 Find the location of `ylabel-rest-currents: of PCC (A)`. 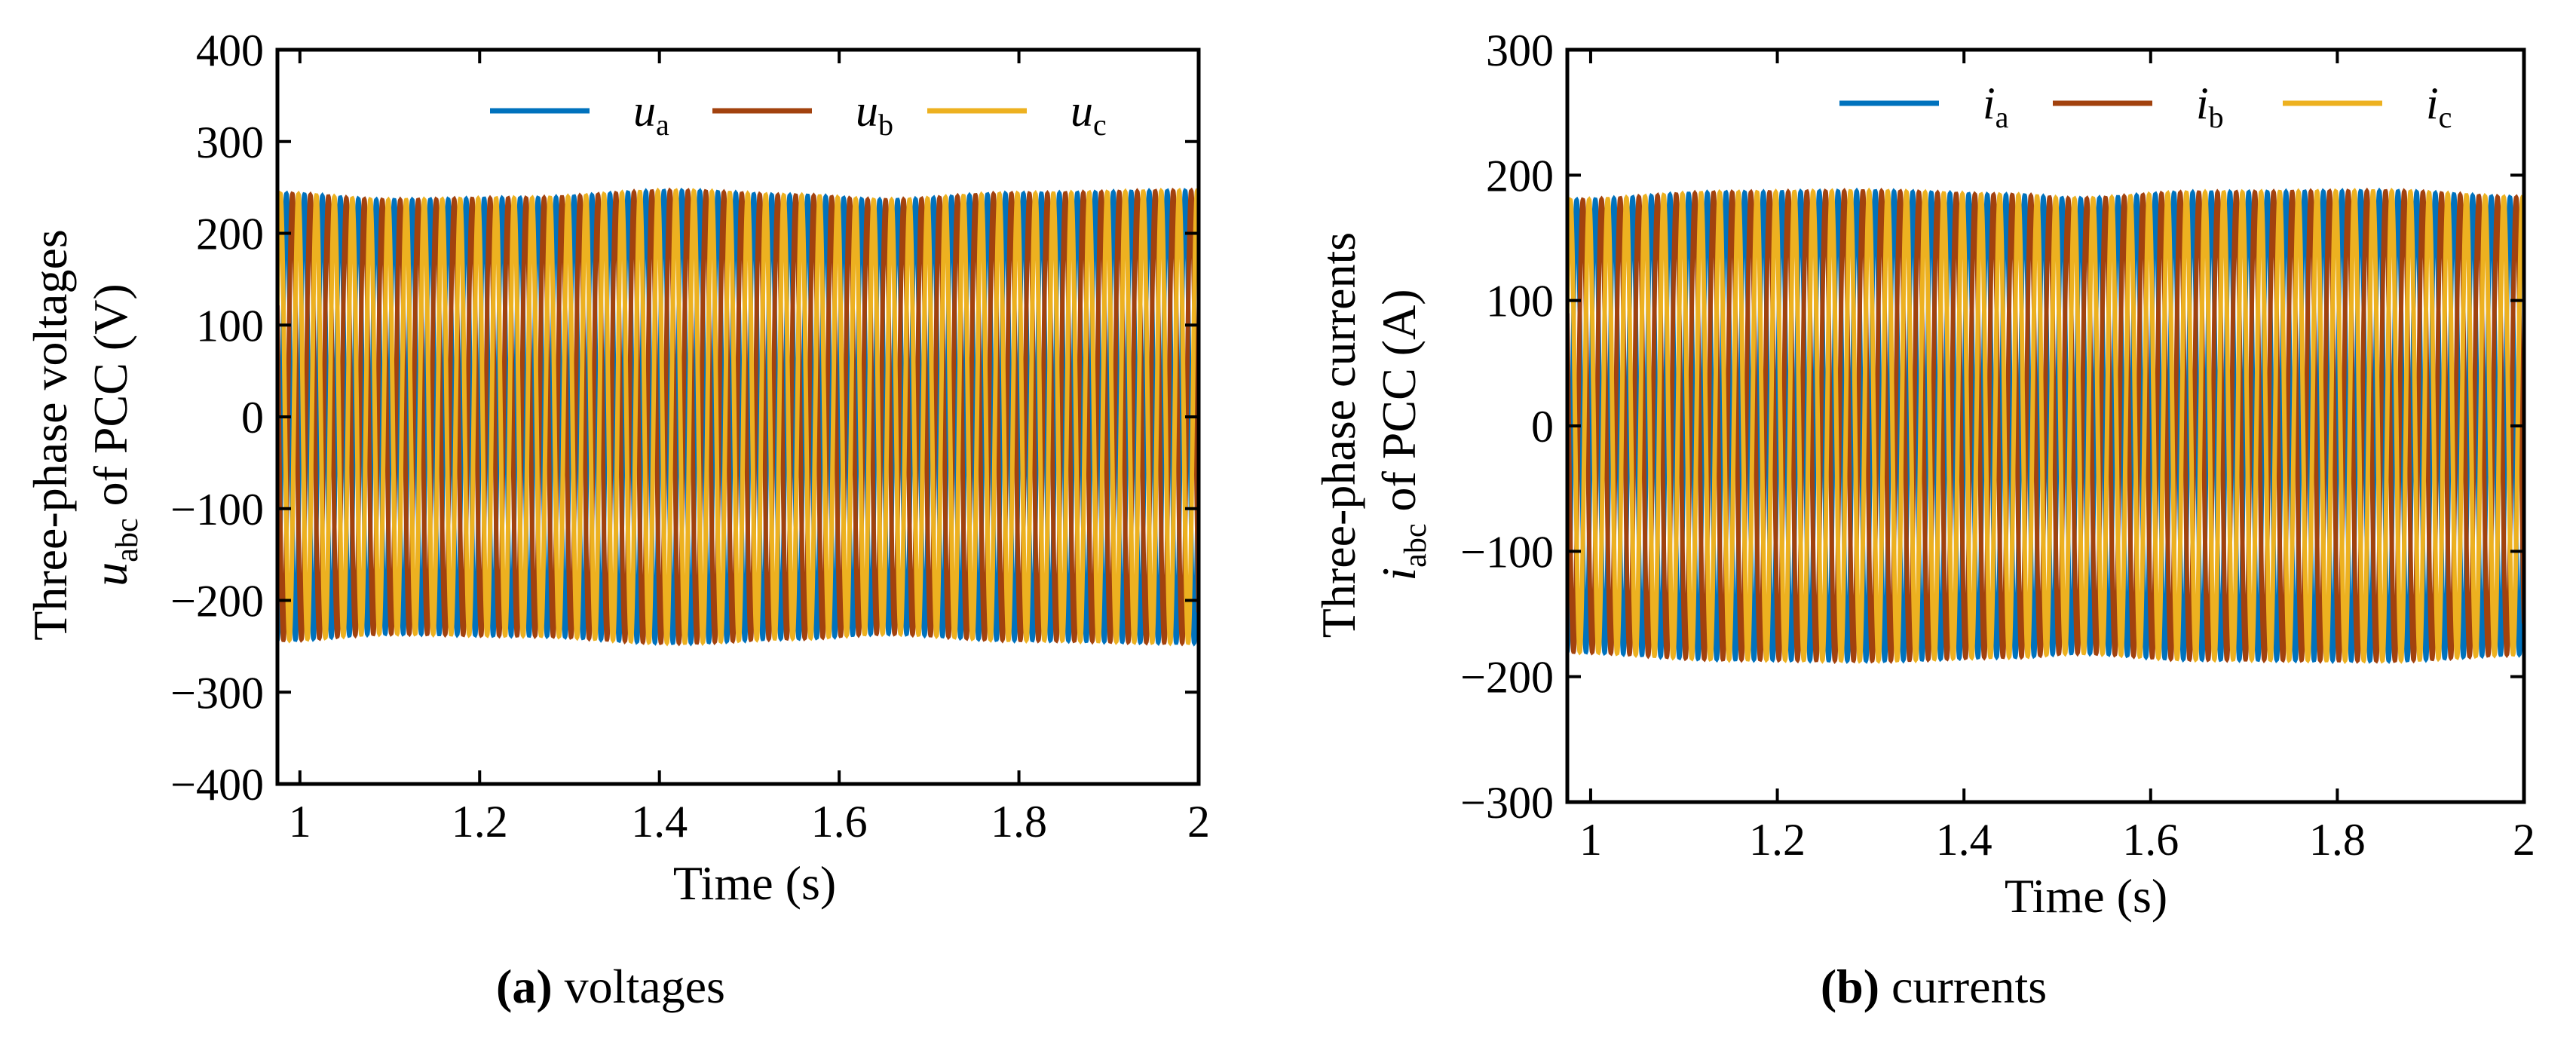

ylabel-rest-currents: of PCC (A) is located at coordinates (1399, 406).